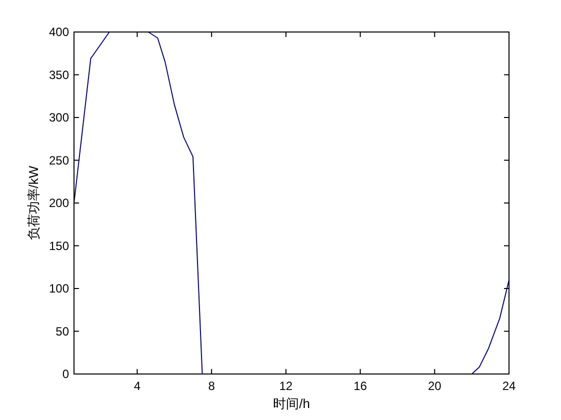  I want to click on y-tick-label: 150, so click(59, 245).